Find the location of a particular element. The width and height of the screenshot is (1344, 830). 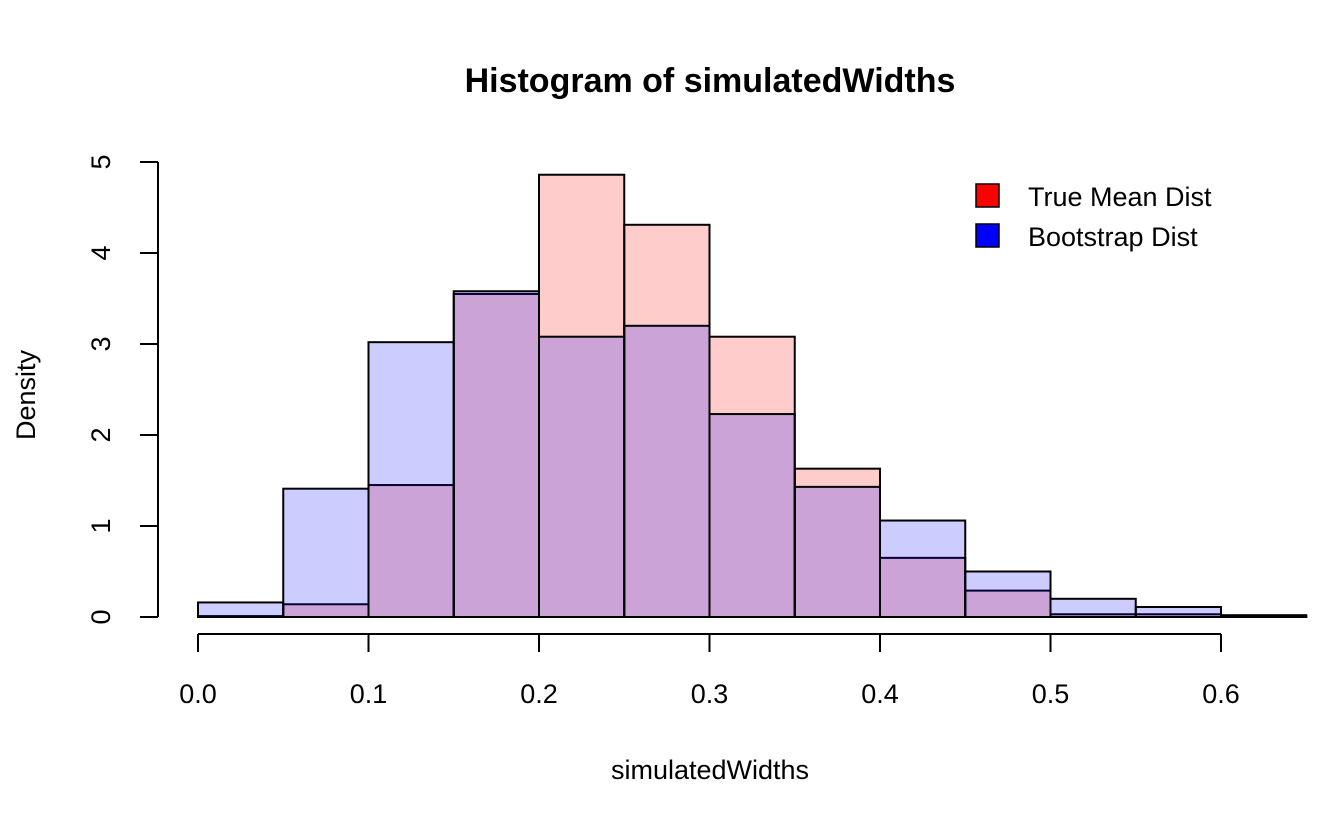

x-axis: 0.0 0.1 0.2 0.3 0.4 0.5 0.6 is located at coordinates (709, 671).